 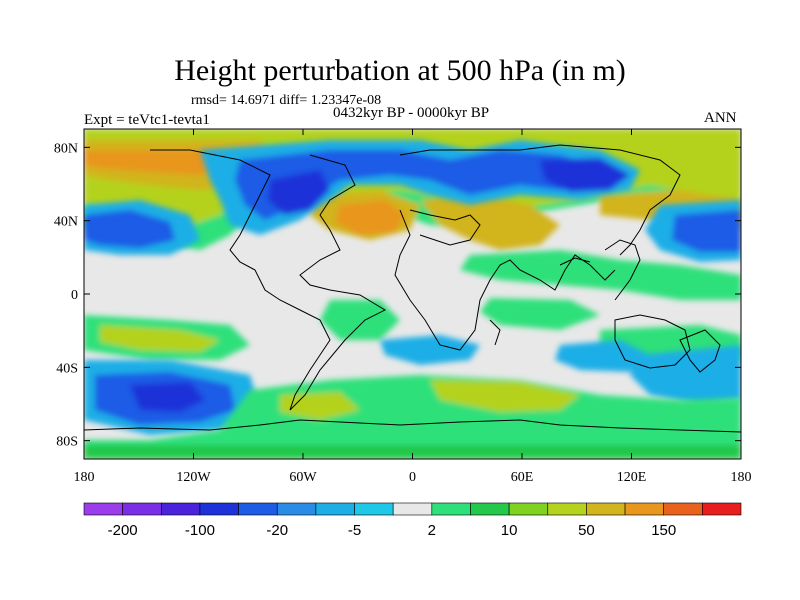 What do you see at coordinates (338, 282) in the screenshot?
I see `americas-east-coast` at bounding box center [338, 282].